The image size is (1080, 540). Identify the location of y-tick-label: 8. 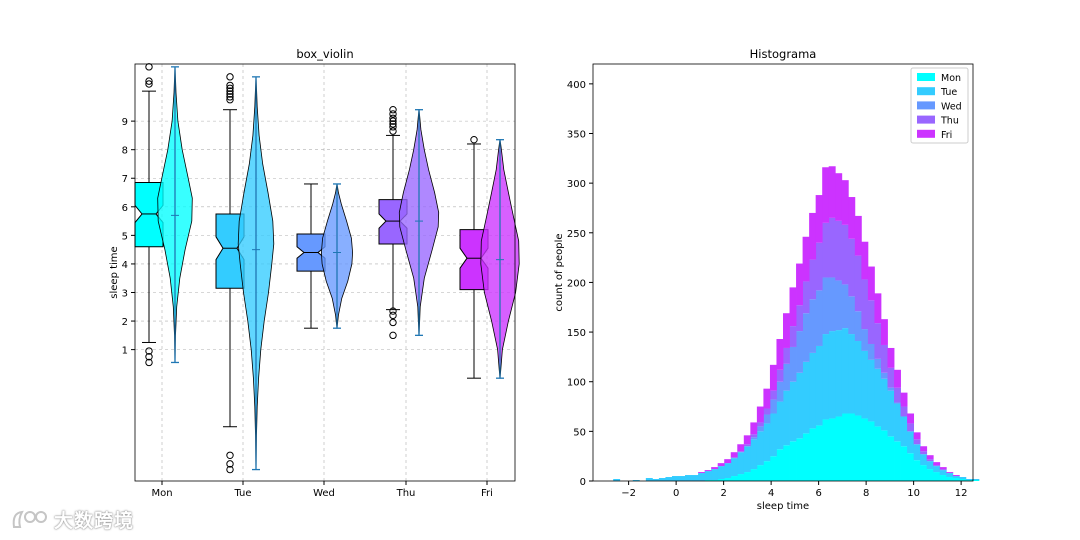
(125, 151).